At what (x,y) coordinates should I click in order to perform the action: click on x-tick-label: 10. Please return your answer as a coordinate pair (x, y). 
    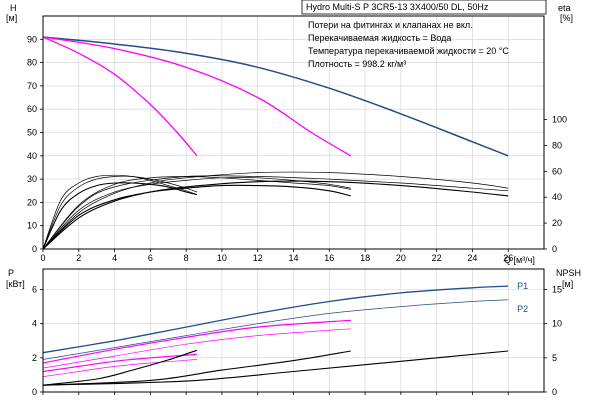
    Looking at the image, I should click on (222, 258).